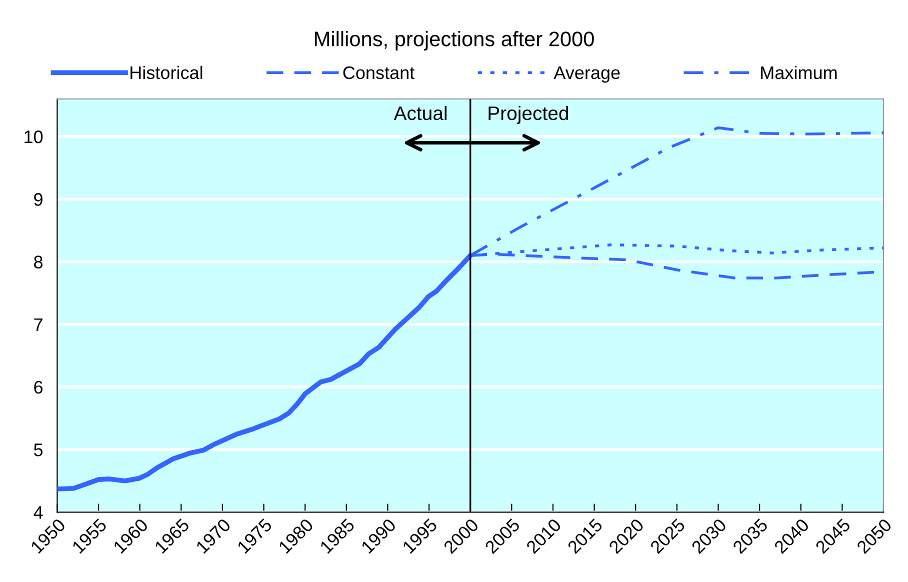 The width and height of the screenshot is (908, 582). Describe the element at coordinates (528, 115) in the screenshot. I see `annotation: Projected` at that location.